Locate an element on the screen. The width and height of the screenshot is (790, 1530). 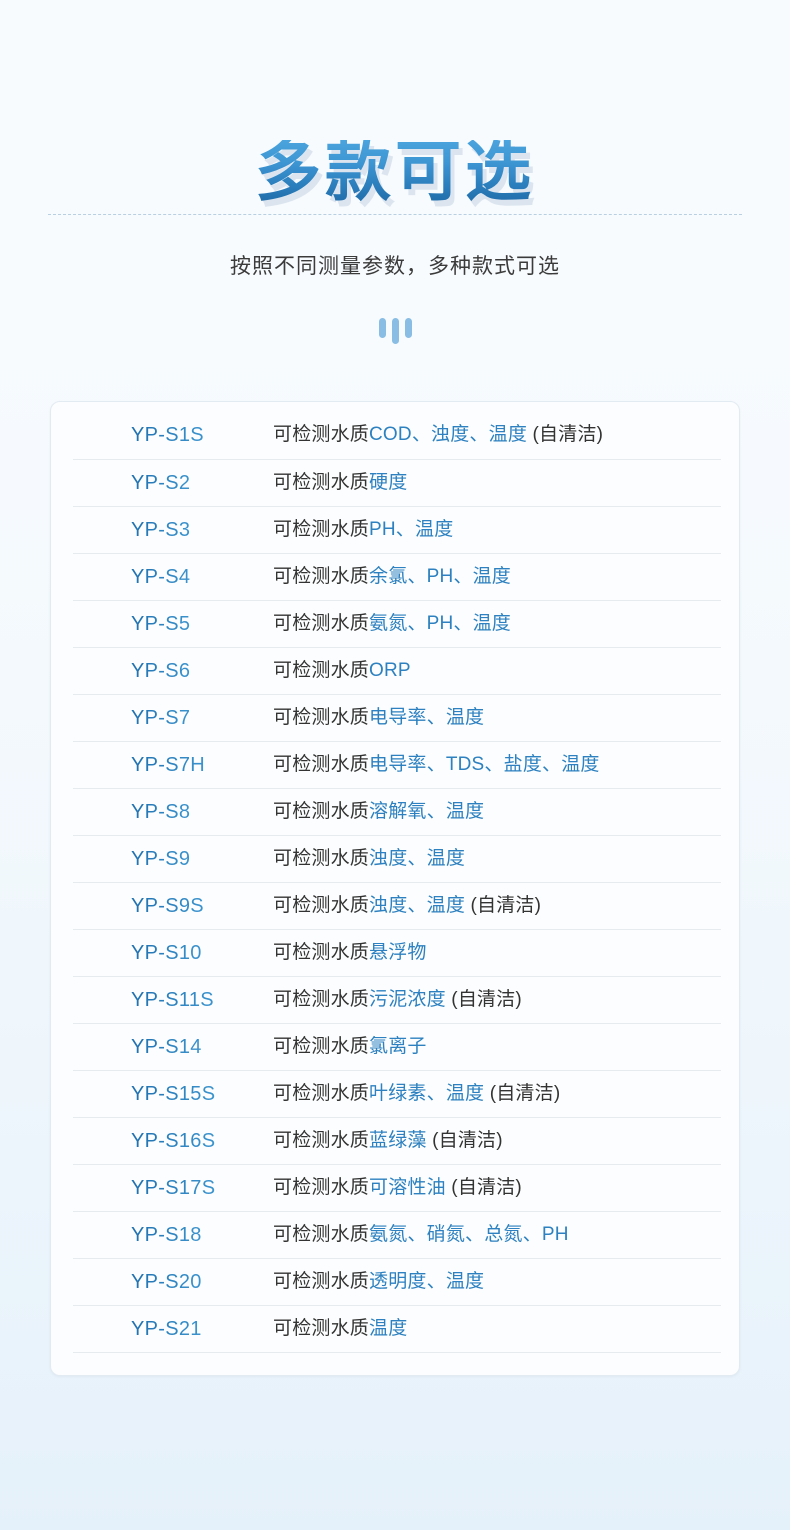
model-description: 可检测水质电导率、TDS、盐度、温度 is located at coordinates (436, 764).